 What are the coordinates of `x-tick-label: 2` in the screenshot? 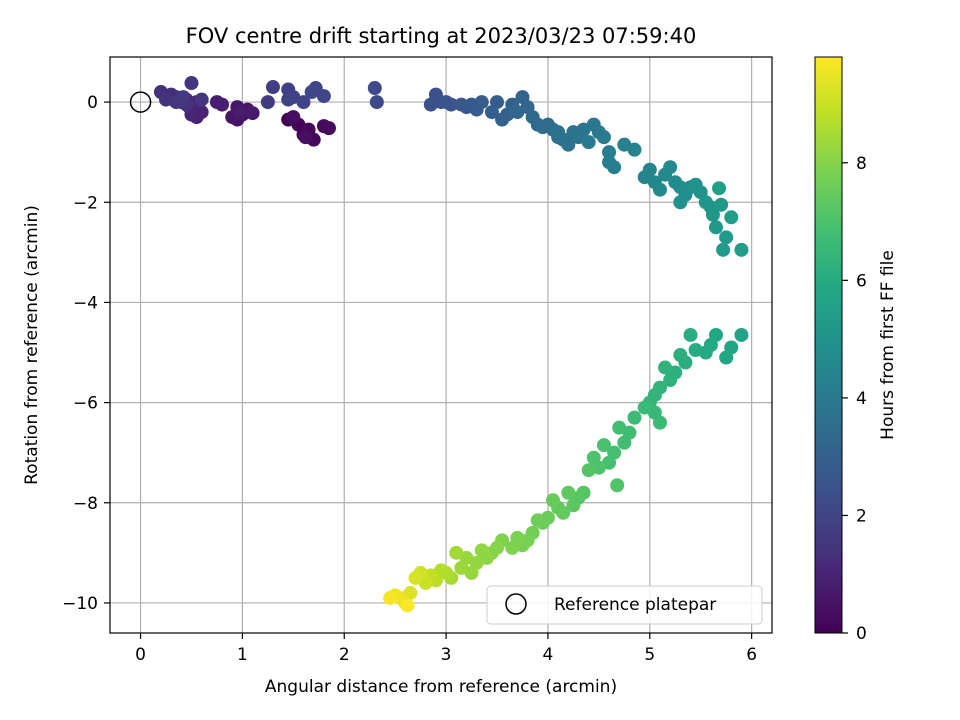 It's located at (344, 655).